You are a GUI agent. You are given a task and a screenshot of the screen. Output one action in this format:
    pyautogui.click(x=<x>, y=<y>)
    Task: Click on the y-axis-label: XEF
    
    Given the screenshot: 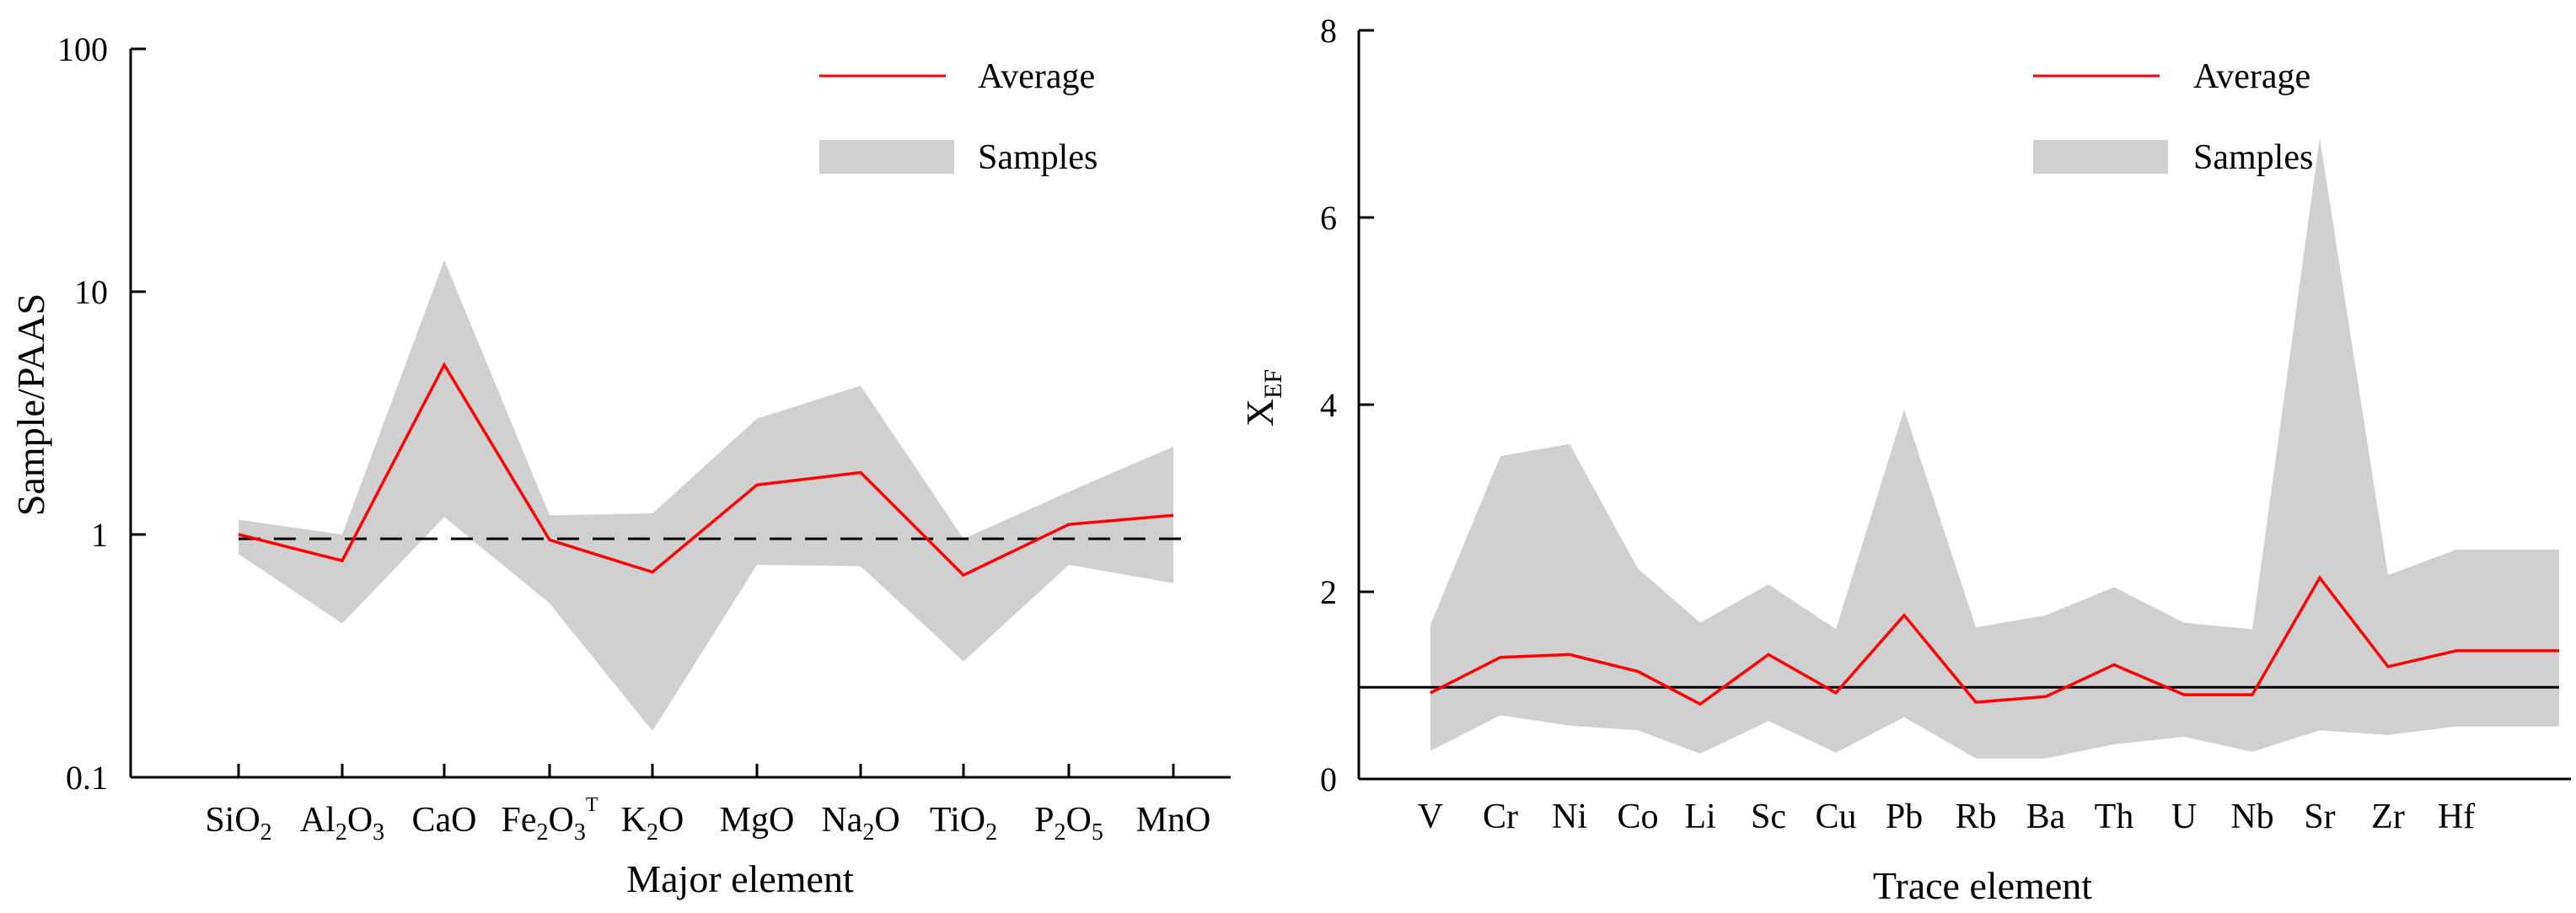 What is the action you would take?
    pyautogui.click(x=1262, y=398)
    